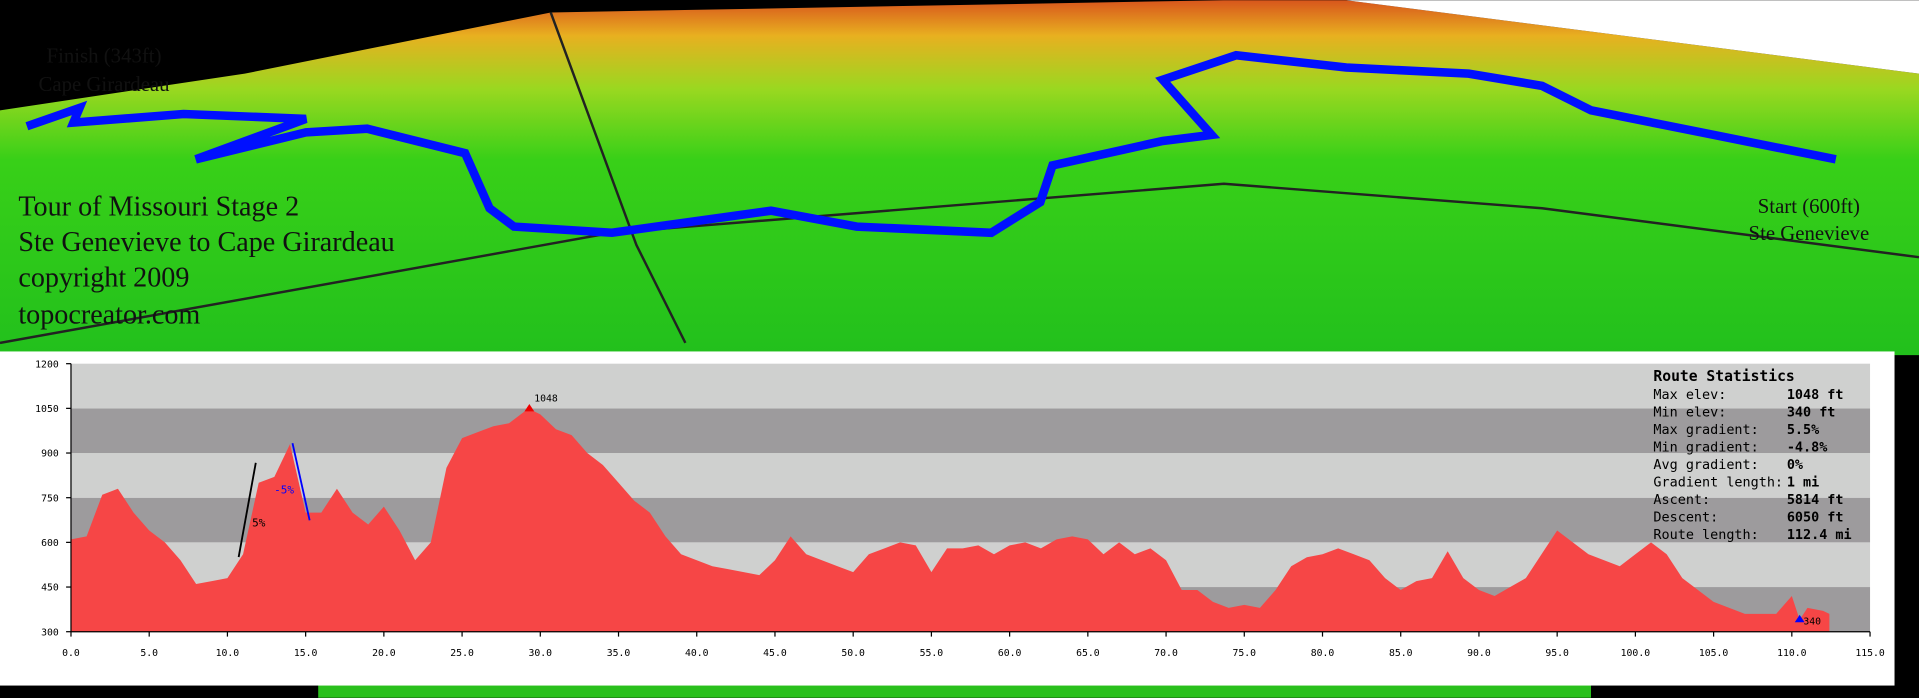 Image resolution: width=1919 pixels, height=698 pixels. Describe the element at coordinates (1803, 483) in the screenshot. I see `stats-value: 1 mi` at that location.